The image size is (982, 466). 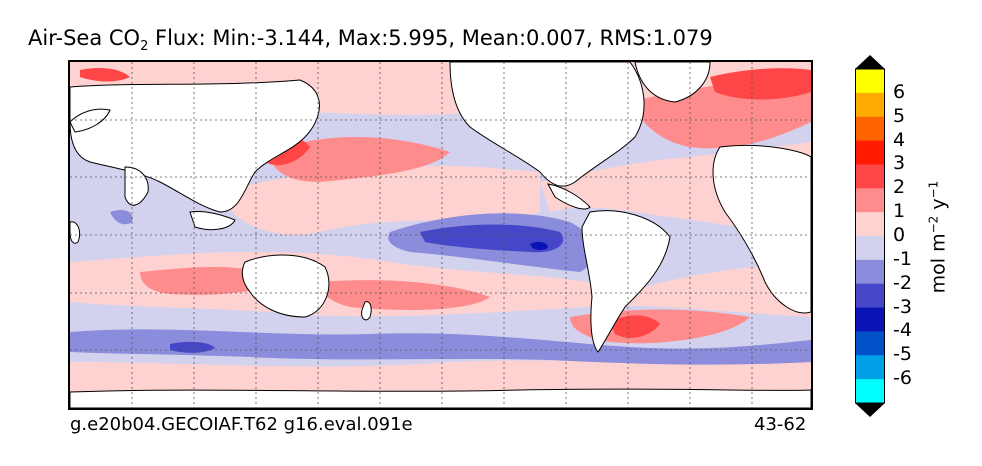 I want to click on land-southeast-asia-islands, so click(x=212, y=221).